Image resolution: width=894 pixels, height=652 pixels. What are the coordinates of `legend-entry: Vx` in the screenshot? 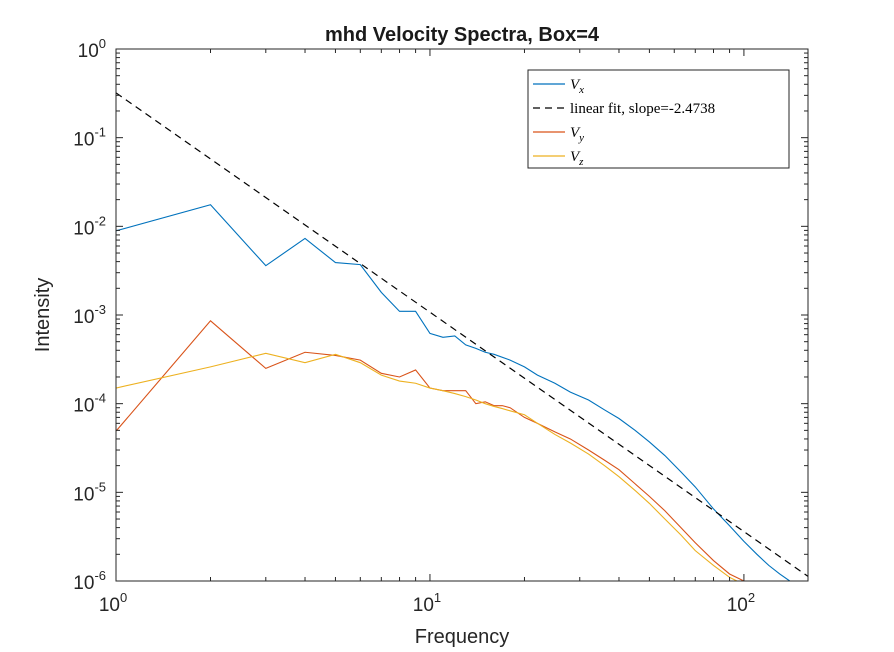 It's located at (577, 86).